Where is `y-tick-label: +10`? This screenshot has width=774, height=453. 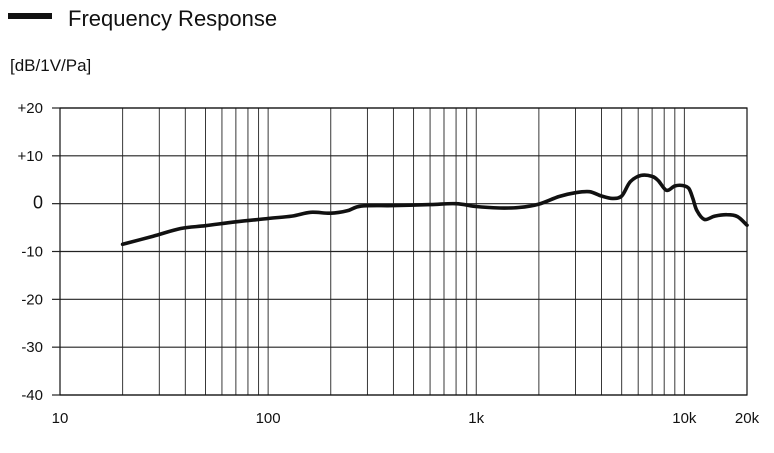
y-tick-label: +10 is located at coordinates (30, 156).